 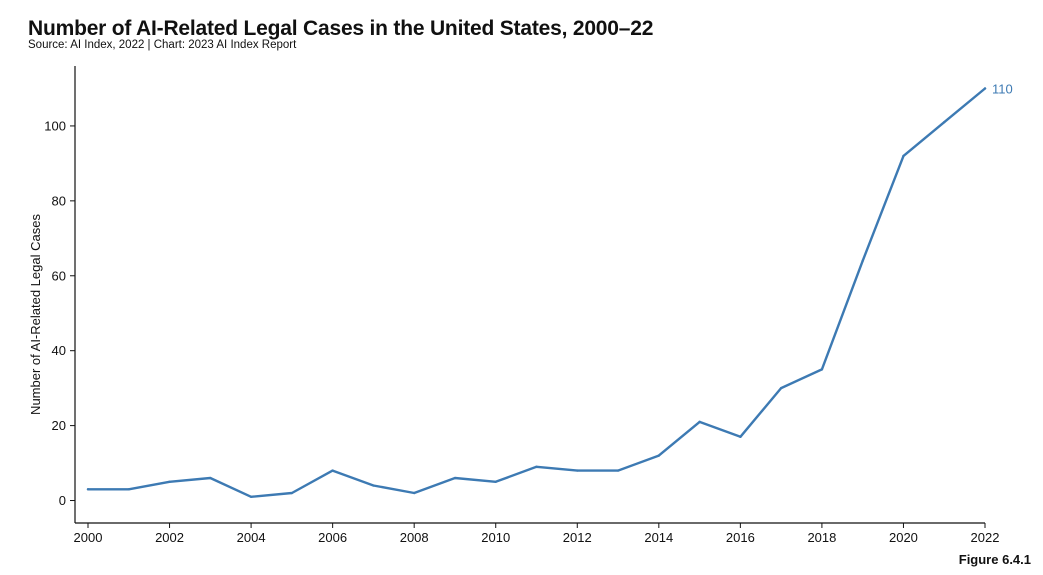 What do you see at coordinates (88, 537) in the screenshot?
I see `x-tick-label: 2000` at bounding box center [88, 537].